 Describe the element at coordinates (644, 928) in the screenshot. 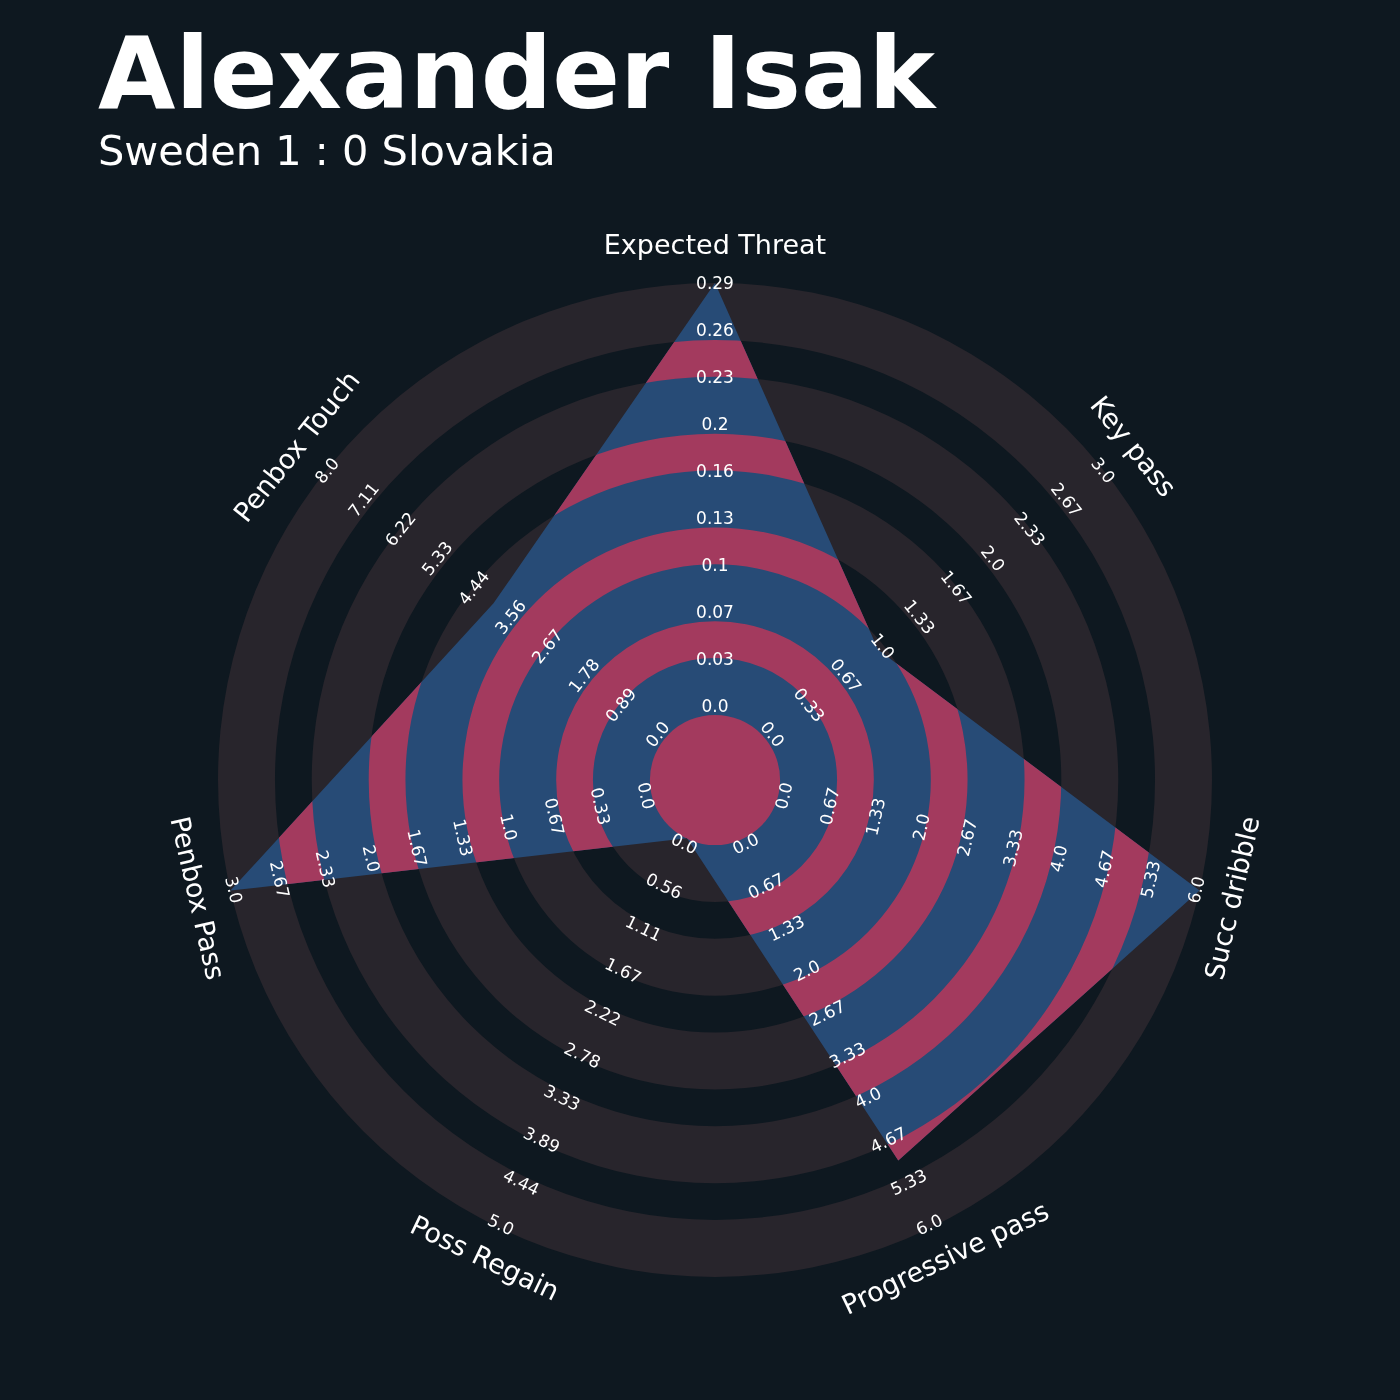

I see `text: 1.11` at that location.